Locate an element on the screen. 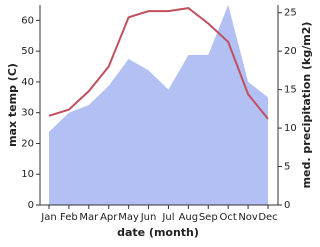 Image resolution: width=320 pixels, height=247 pixels. x-tick-label: Dec is located at coordinates (267, 217).